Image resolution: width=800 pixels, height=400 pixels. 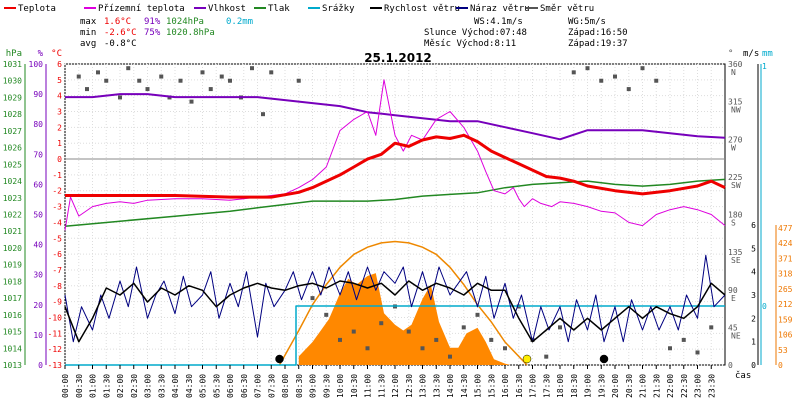 What do you see at coordinates (533, 386) in the screenshot?
I see `x-tick-label: 17:00` at bounding box center [533, 386].